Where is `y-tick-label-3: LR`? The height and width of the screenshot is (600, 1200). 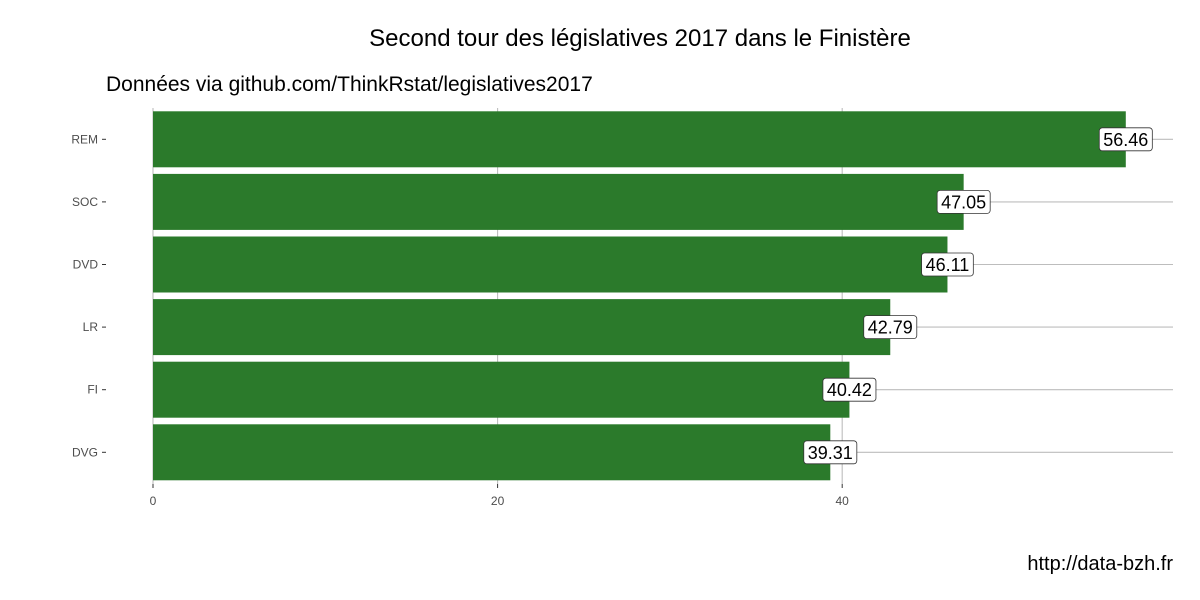
y-tick-label-3: LR is located at coordinates (91, 327).